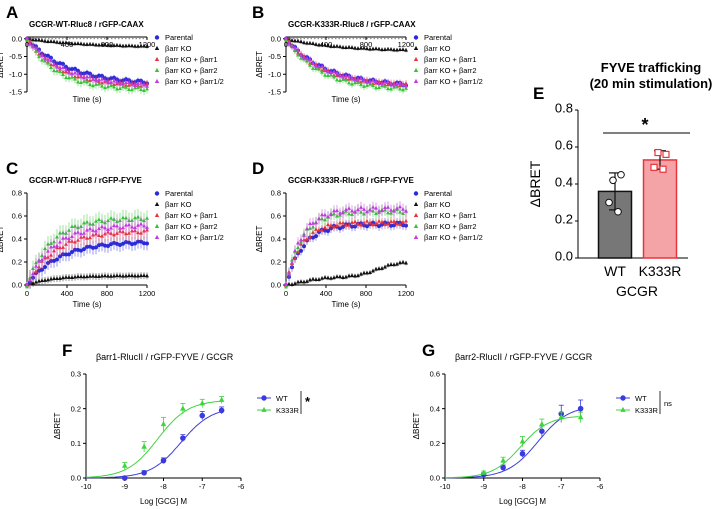 This screenshot has height=509, width=728. What do you see at coordinates (194, 237) in the screenshot?
I see `legend-label: βarr KO + βarr1/2` at bounding box center [194, 237].